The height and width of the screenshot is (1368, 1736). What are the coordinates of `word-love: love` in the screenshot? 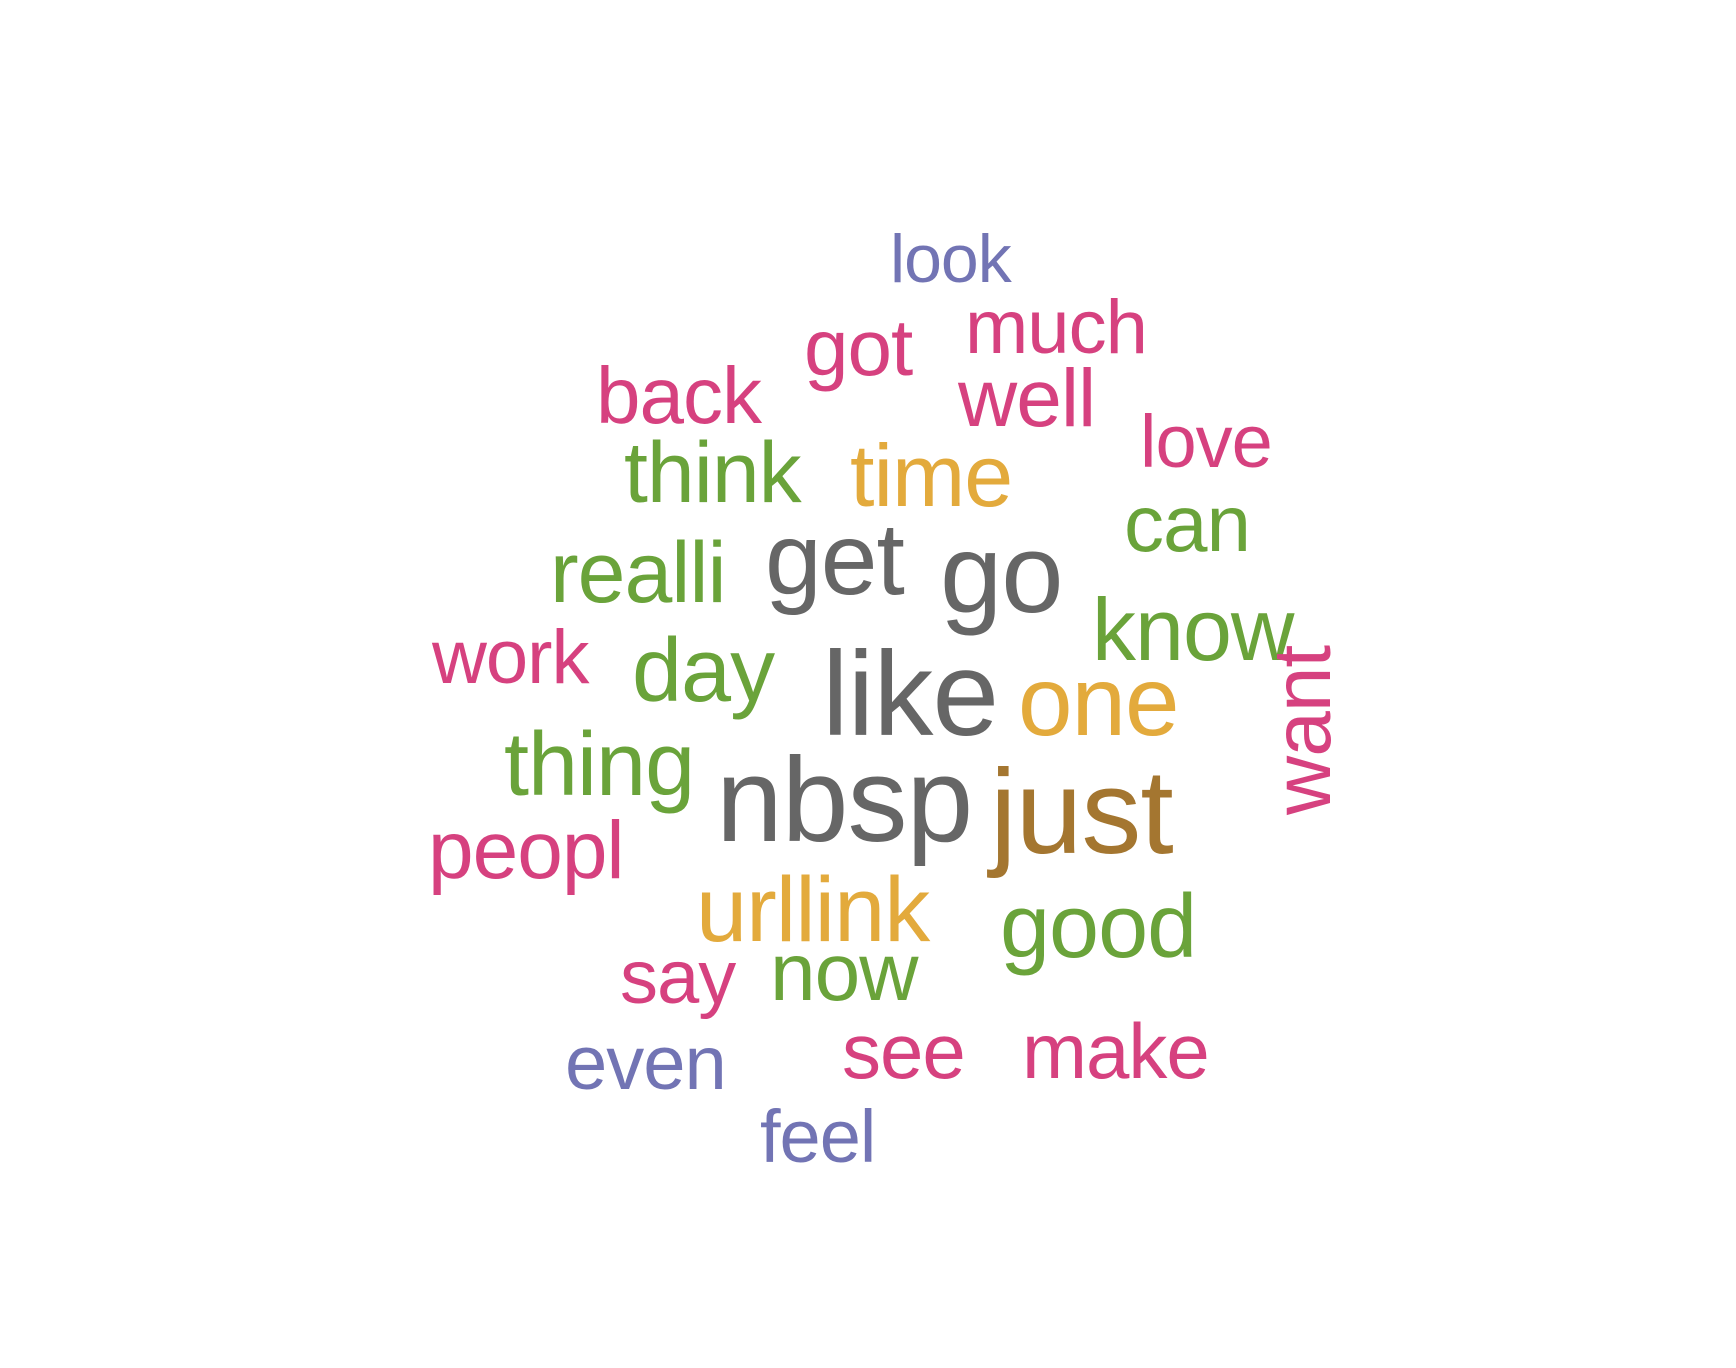 It's located at (1206, 441).